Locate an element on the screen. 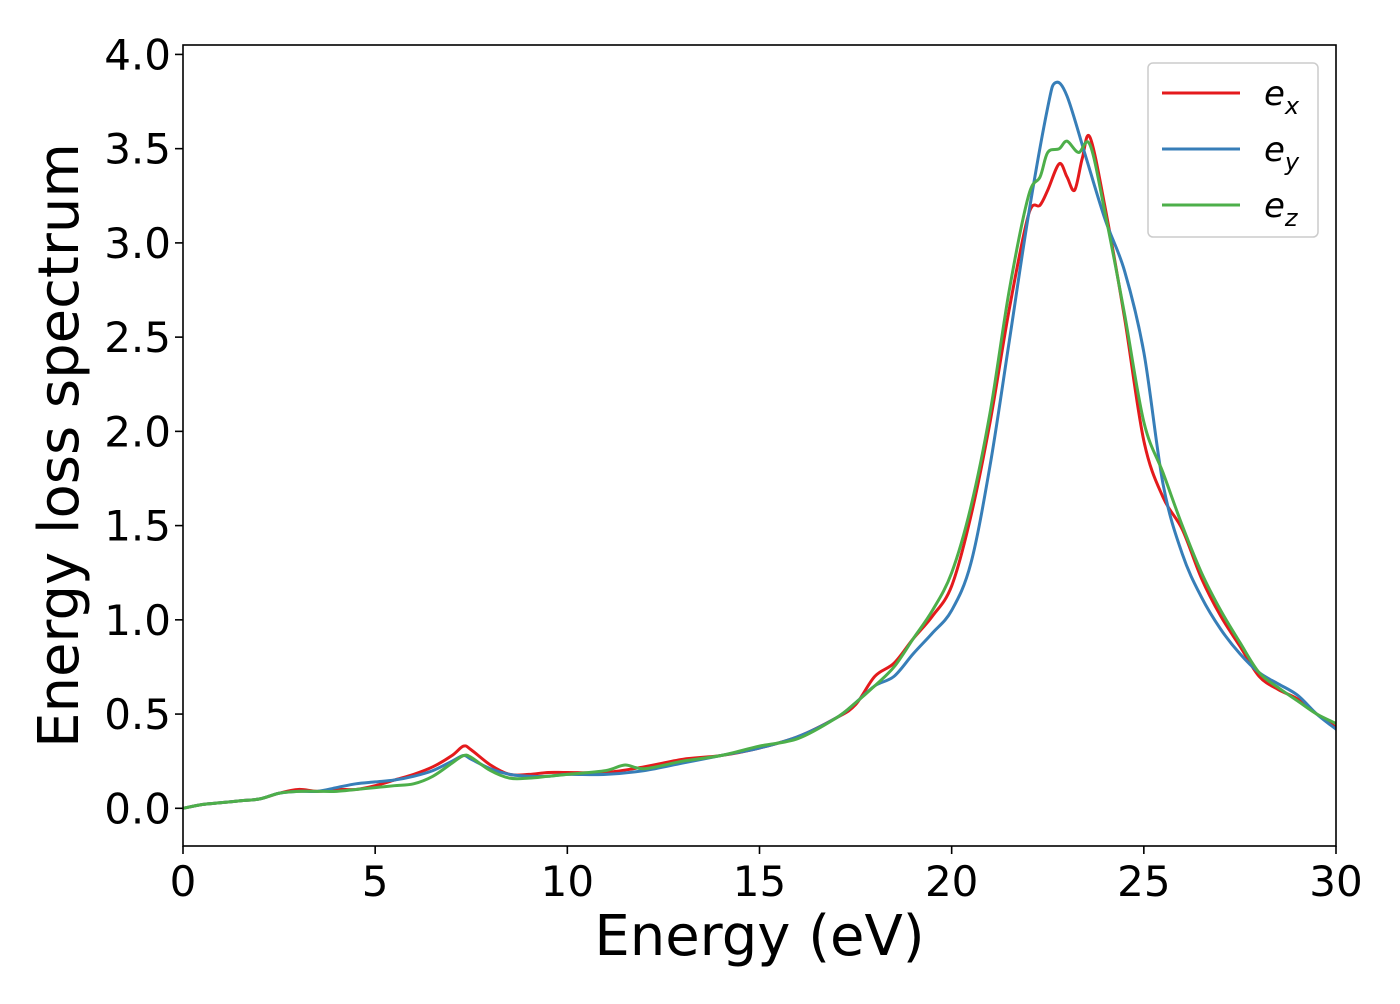 Image resolution: width=1400 pixels, height=1004 pixels. y-tick-label: 4.0 is located at coordinates (137, 54).